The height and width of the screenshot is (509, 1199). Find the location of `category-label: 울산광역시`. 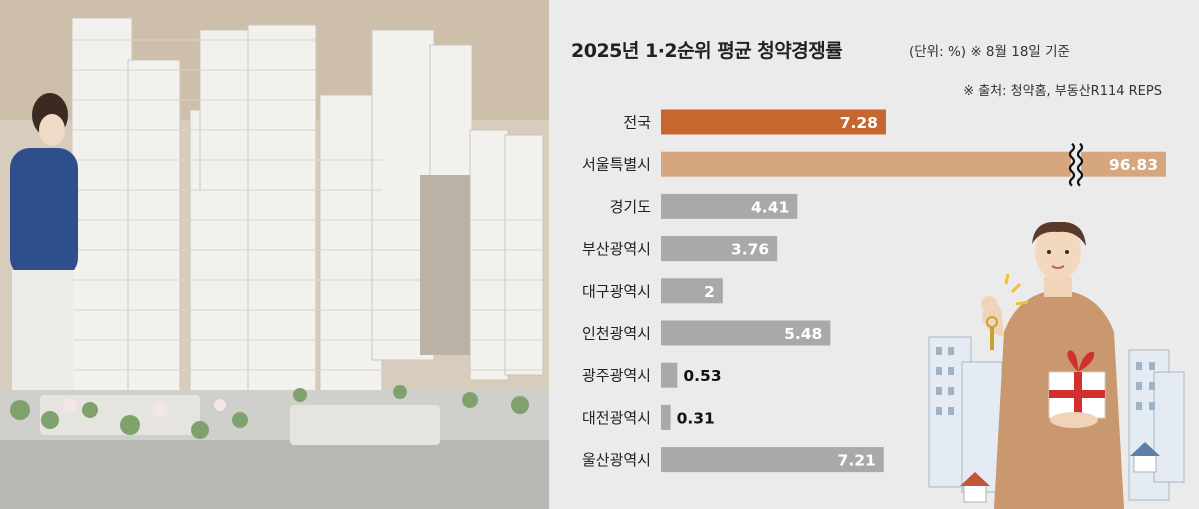

category-label: 울산광역시 is located at coordinates (616, 460).